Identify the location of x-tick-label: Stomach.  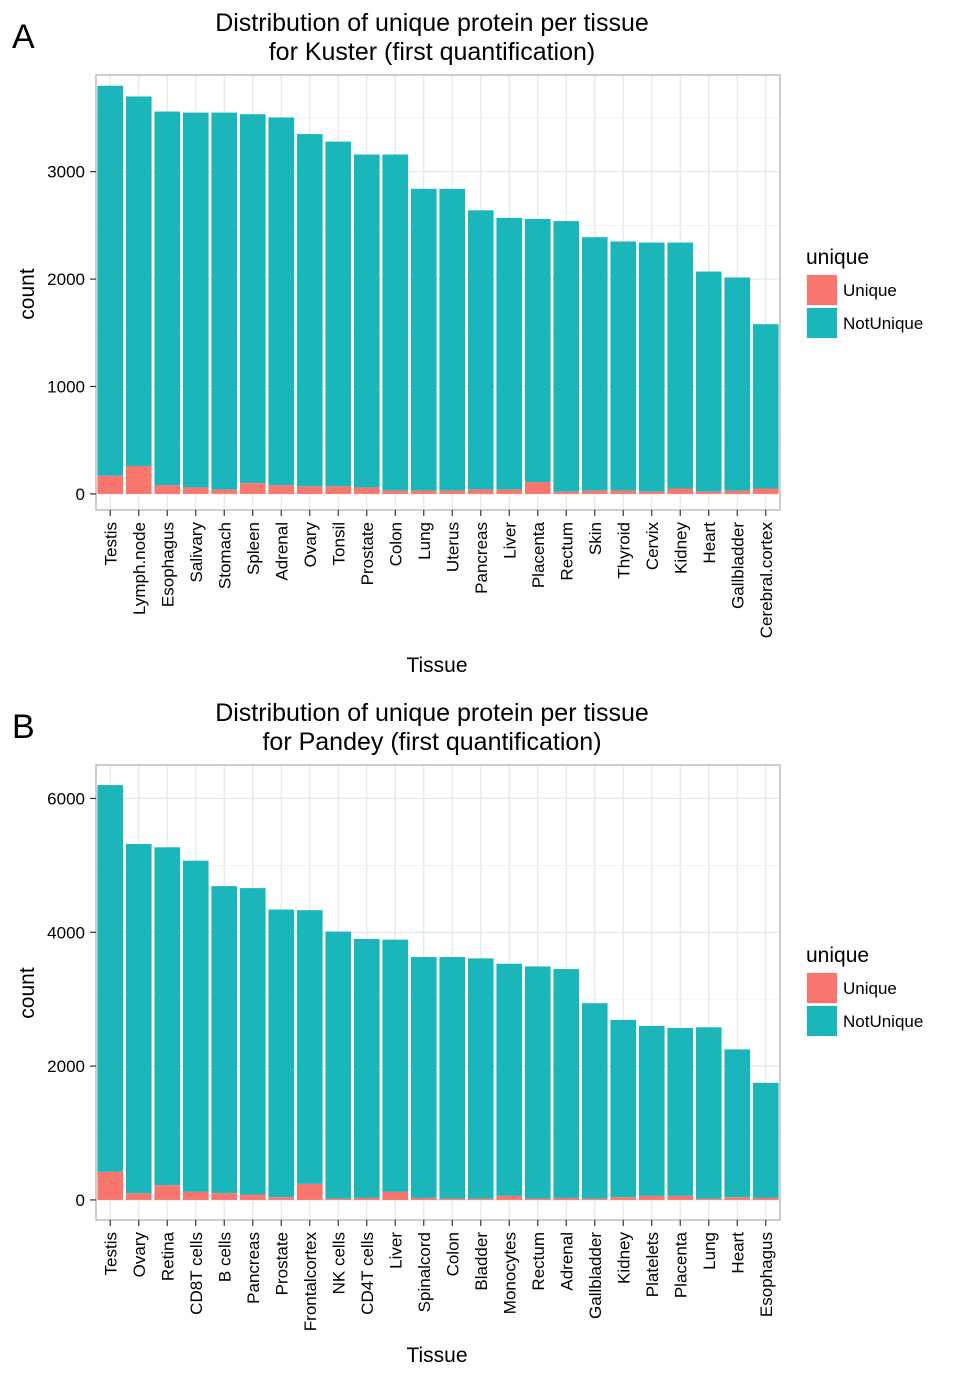
(224, 555).